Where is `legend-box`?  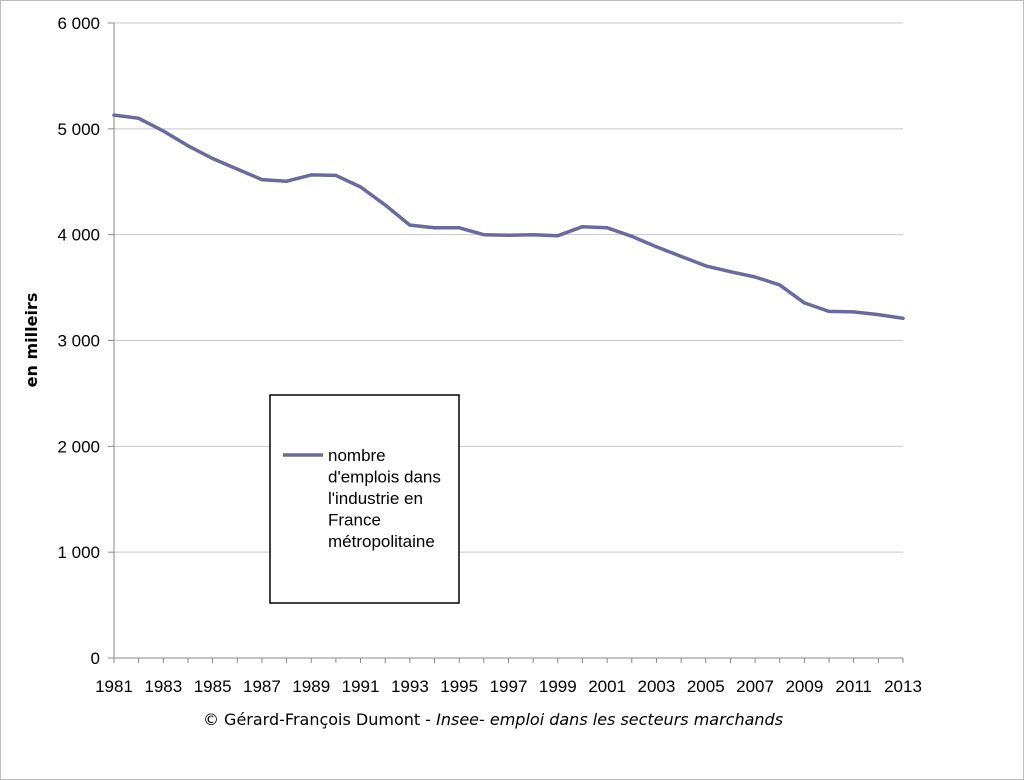 legend-box is located at coordinates (364, 499).